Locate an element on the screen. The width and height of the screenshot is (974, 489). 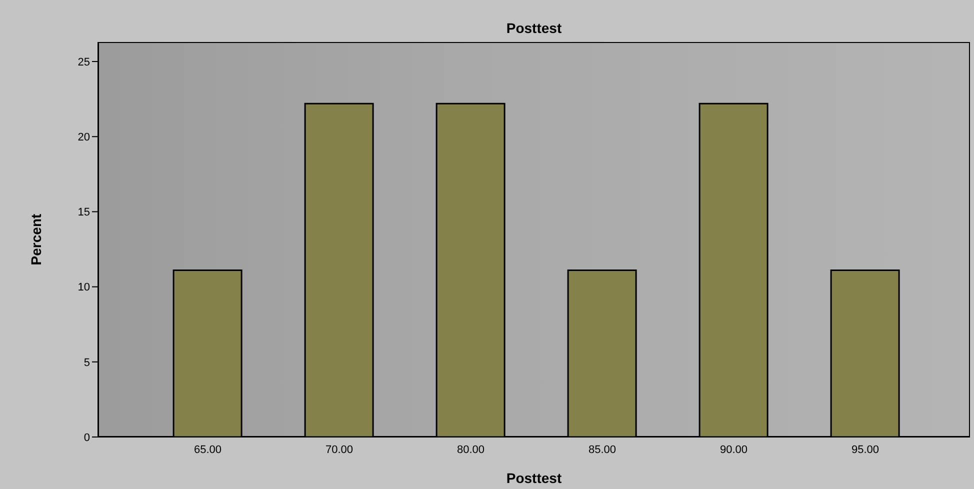
y-tick-label: 10 is located at coordinates (84, 288).